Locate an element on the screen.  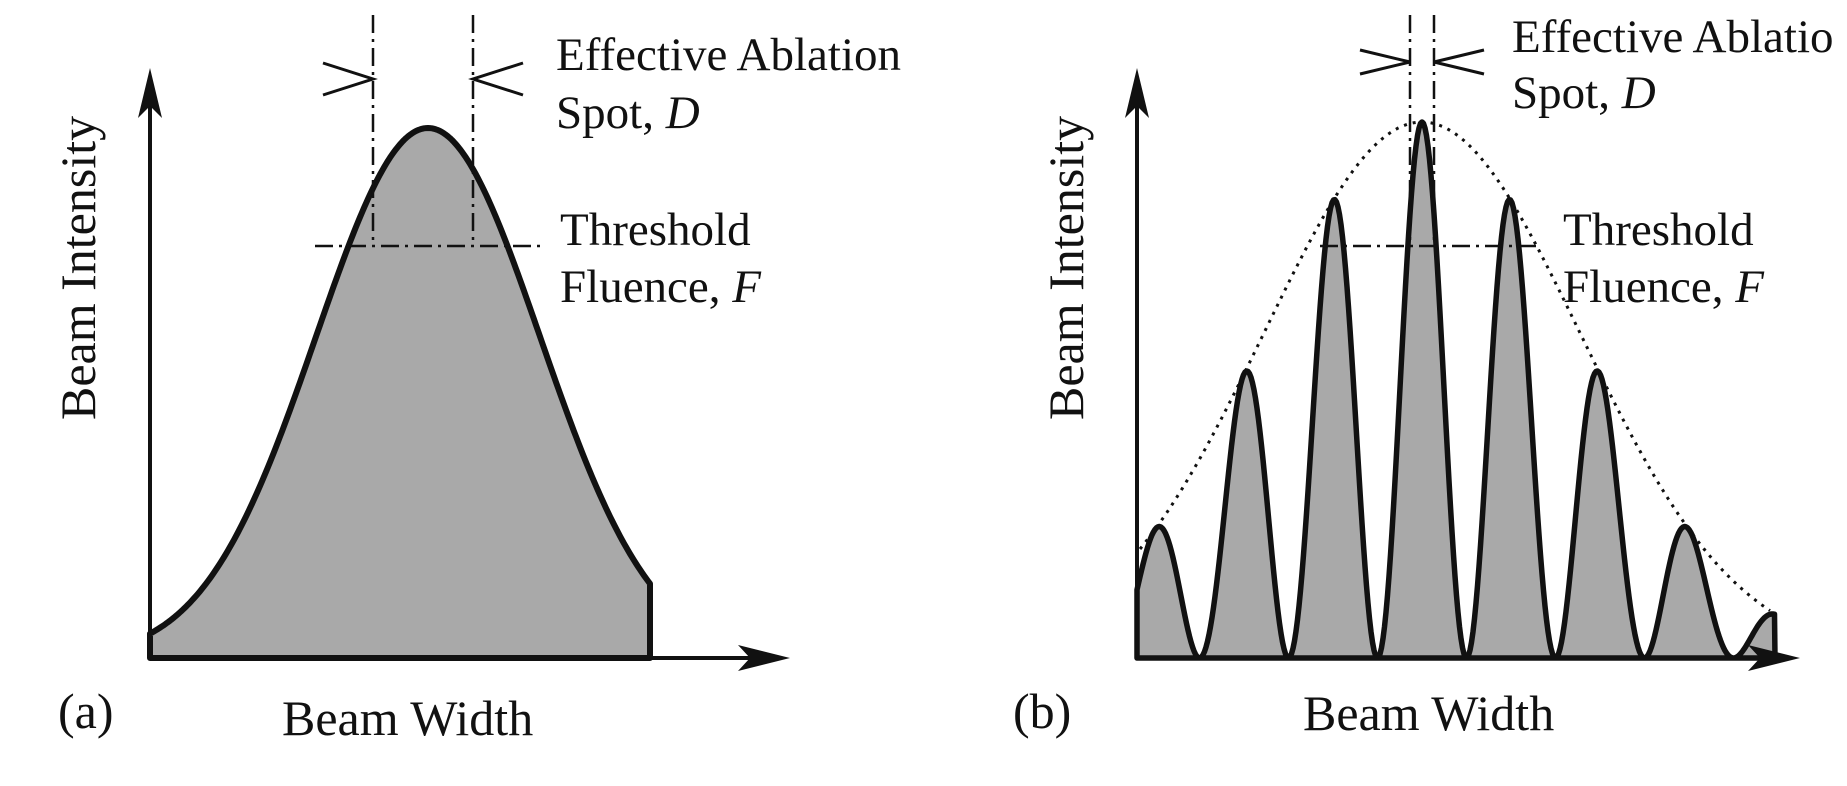
panel-b-x-axis-arrow is located at coordinates (1774, 658).